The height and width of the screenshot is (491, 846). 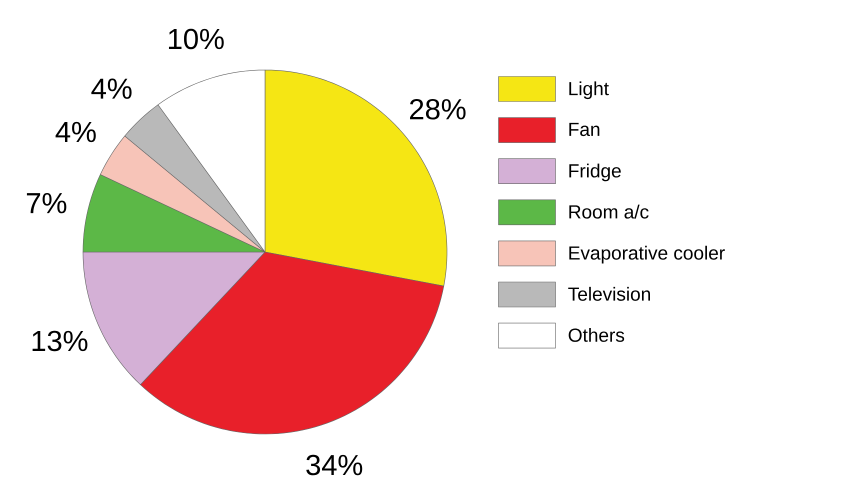 What do you see at coordinates (334, 465) in the screenshot?
I see `data-label: 34%` at bounding box center [334, 465].